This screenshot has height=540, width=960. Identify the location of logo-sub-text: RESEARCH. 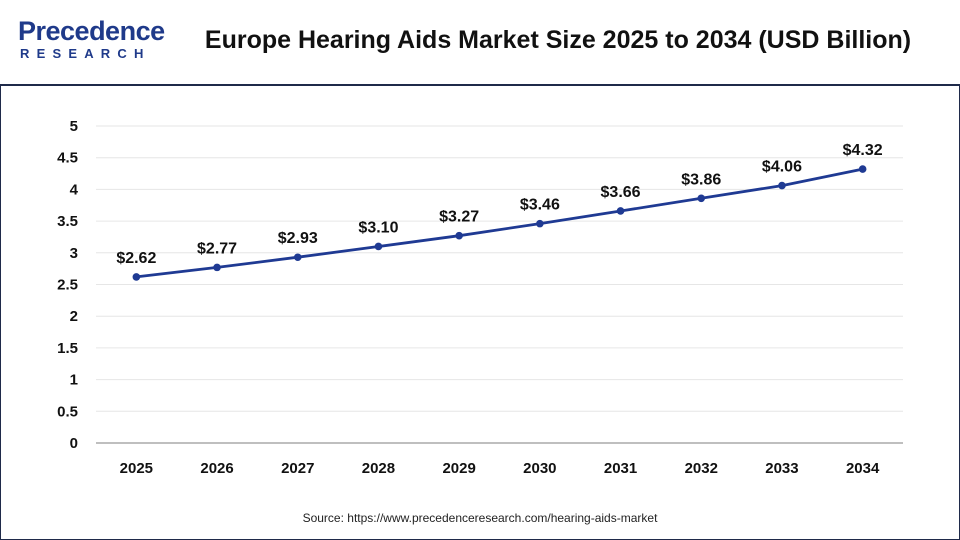
(85, 53).